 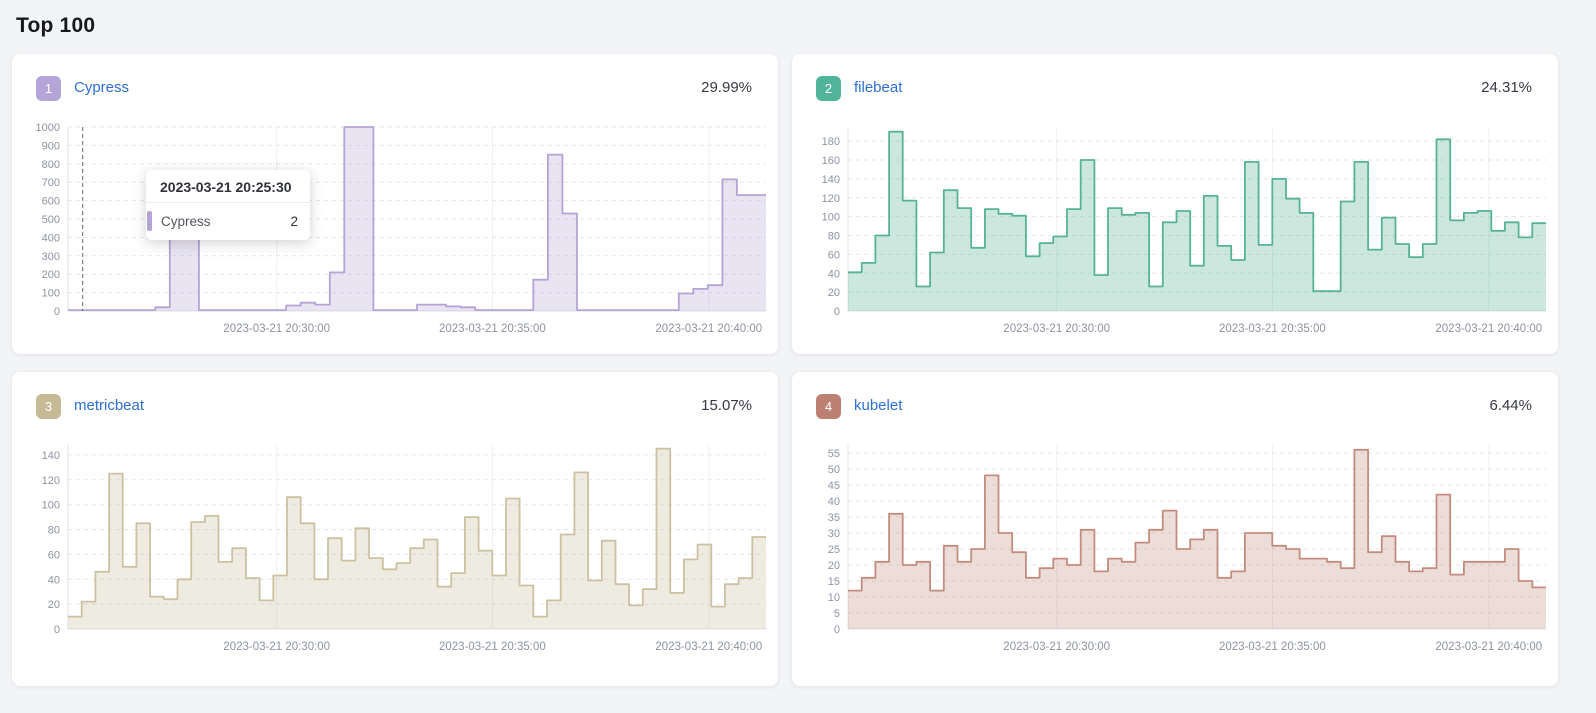 I want to click on card-header: 4 kubelet 6.44%, so click(x=1175, y=402).